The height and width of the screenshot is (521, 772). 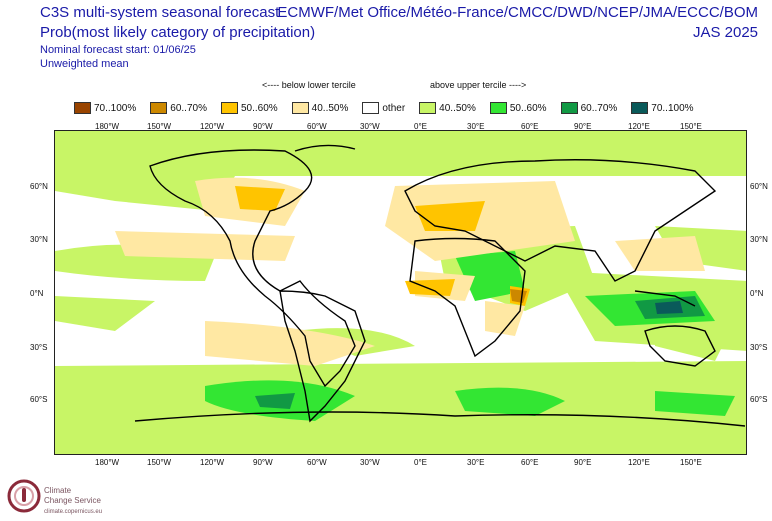 What do you see at coordinates (725, 32) in the screenshot?
I see `season-label: JAS 2025` at bounding box center [725, 32].